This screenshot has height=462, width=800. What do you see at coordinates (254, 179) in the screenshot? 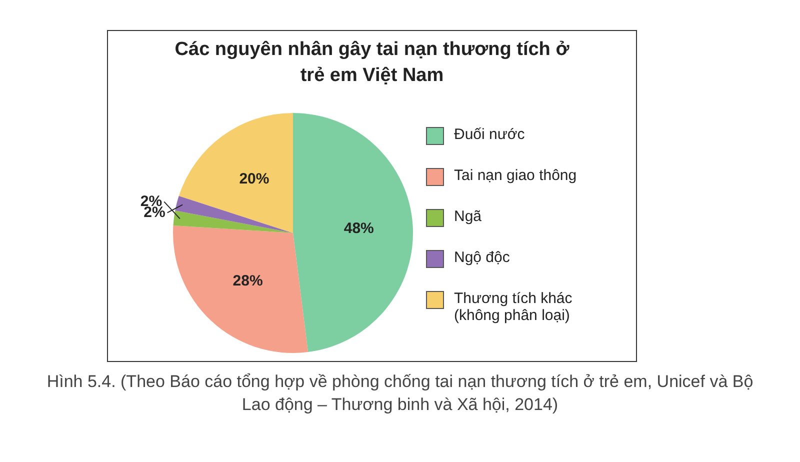
I see `data-label: 20%` at bounding box center [254, 179].